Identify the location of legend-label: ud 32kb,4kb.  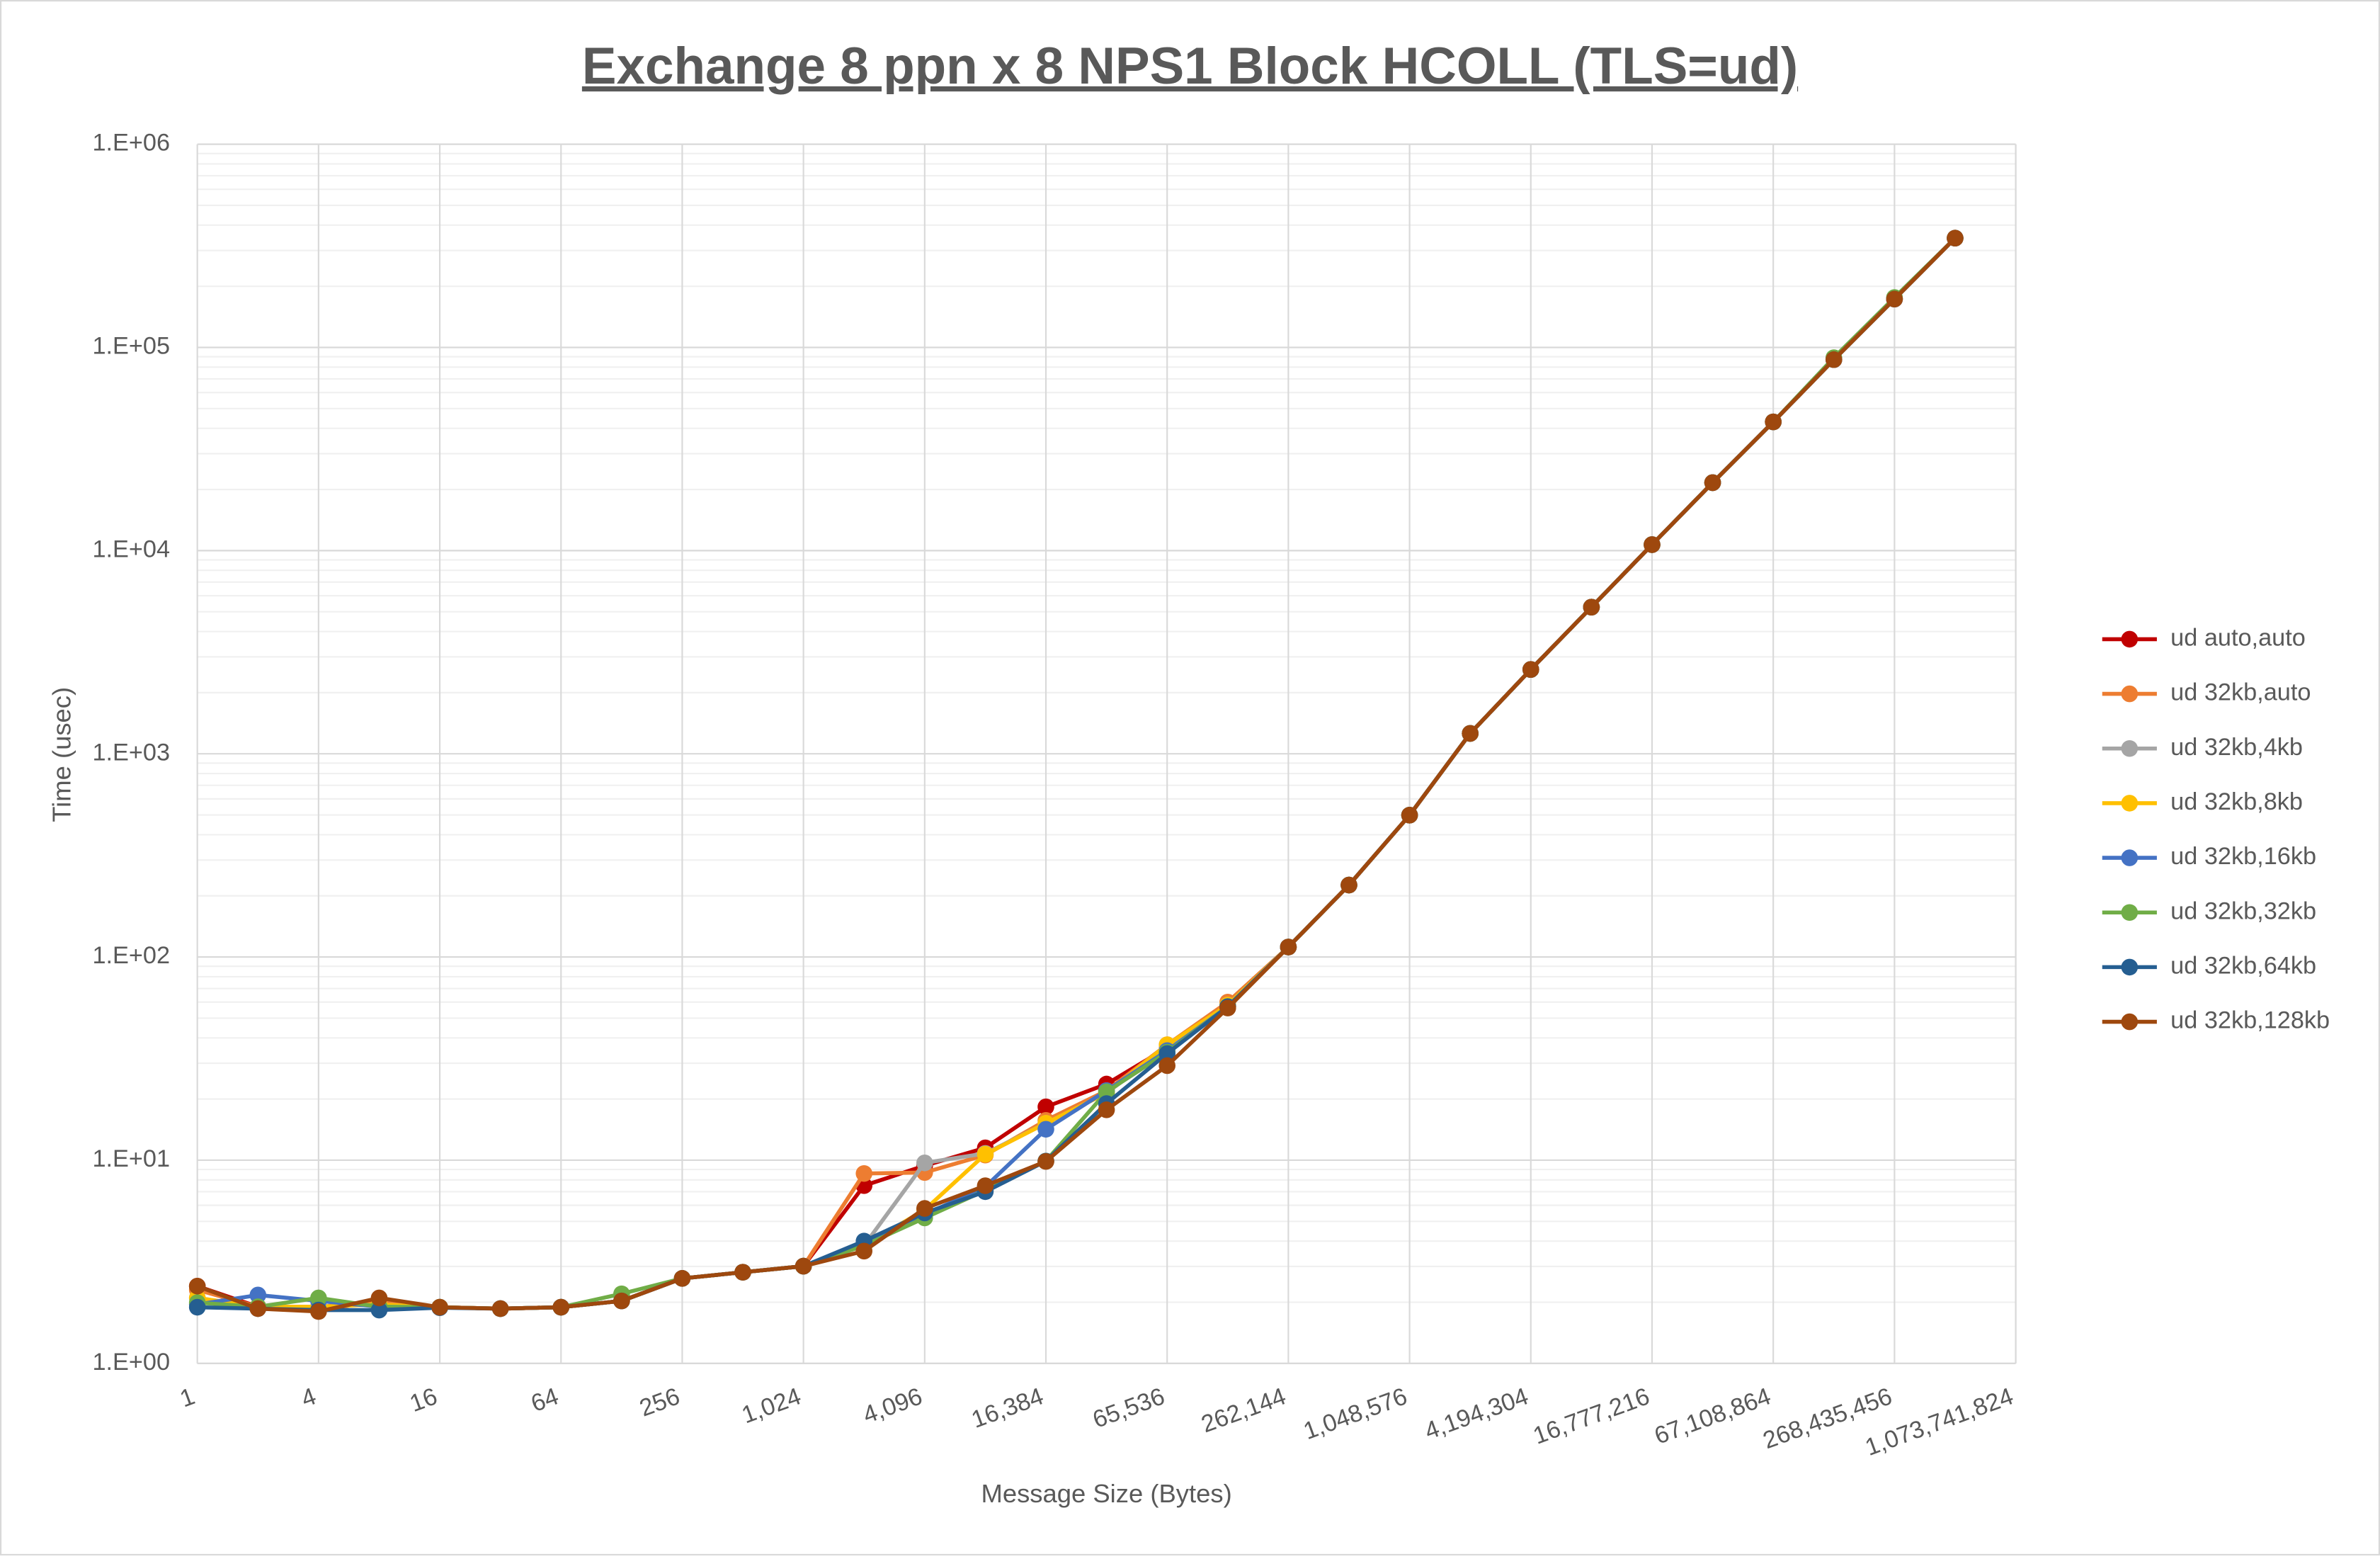
(2236, 748).